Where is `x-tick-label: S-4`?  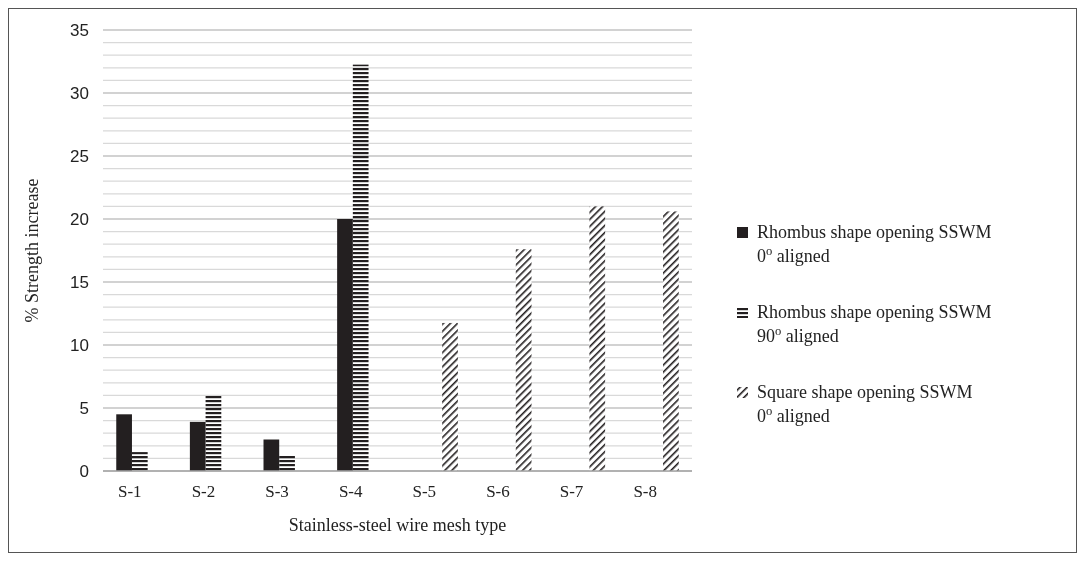 x-tick-label: S-4 is located at coordinates (350, 491).